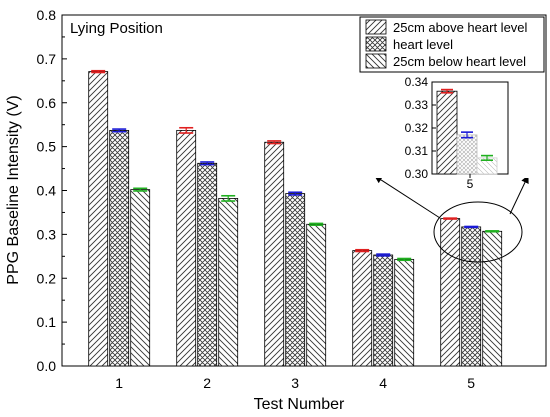 Image resolution: width=550 pixels, height=417 pixels. I want to click on legend-label-above: 25cm above heart level, so click(460, 27).